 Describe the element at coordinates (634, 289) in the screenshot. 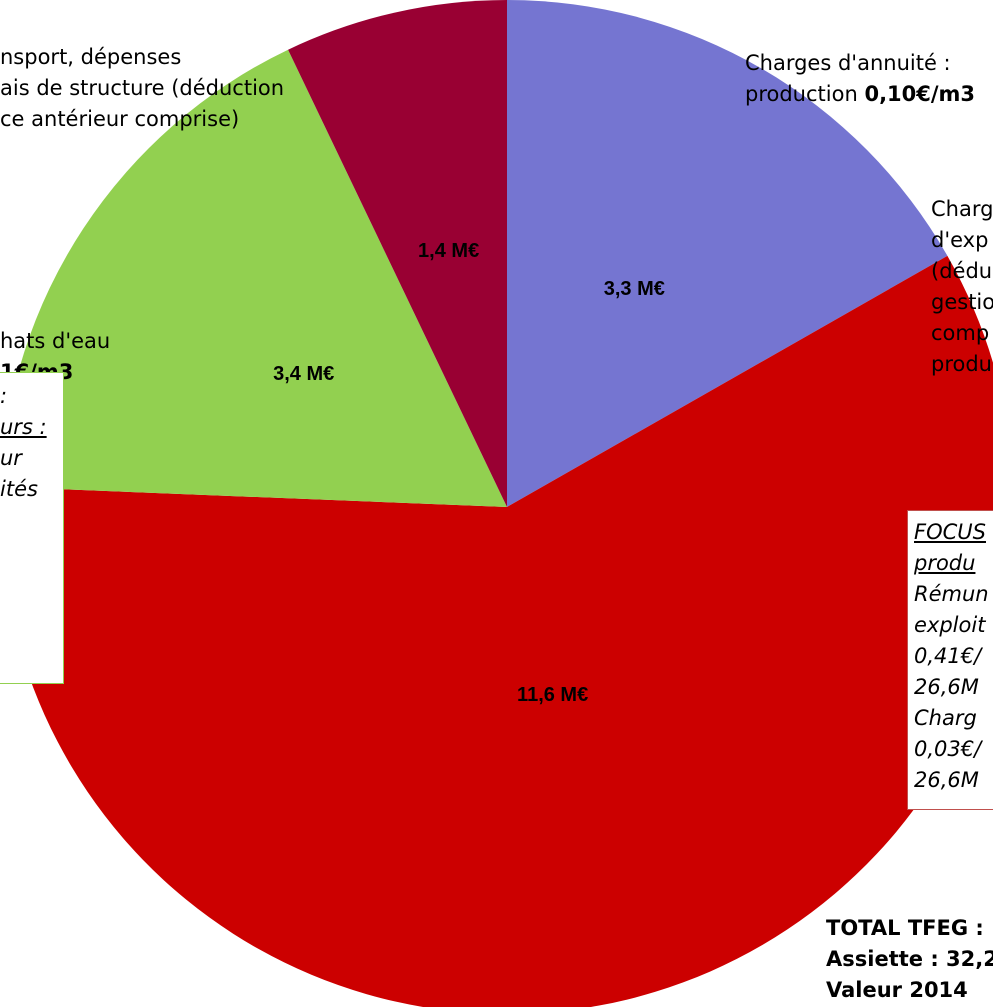

I see `pie-value-label-1: 3,3 M€` at that location.